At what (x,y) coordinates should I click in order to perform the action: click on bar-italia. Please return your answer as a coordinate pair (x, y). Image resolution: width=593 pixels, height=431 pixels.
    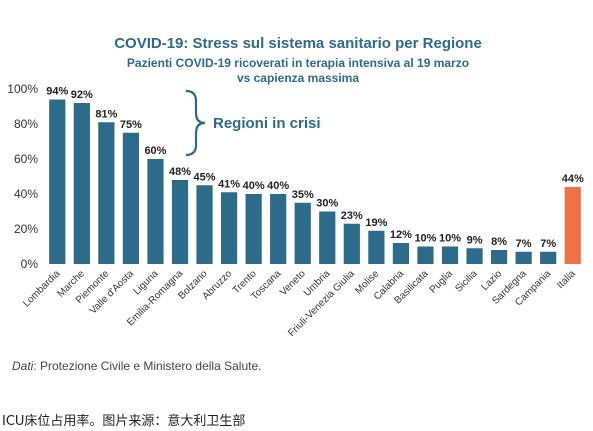
    Looking at the image, I should click on (572, 225).